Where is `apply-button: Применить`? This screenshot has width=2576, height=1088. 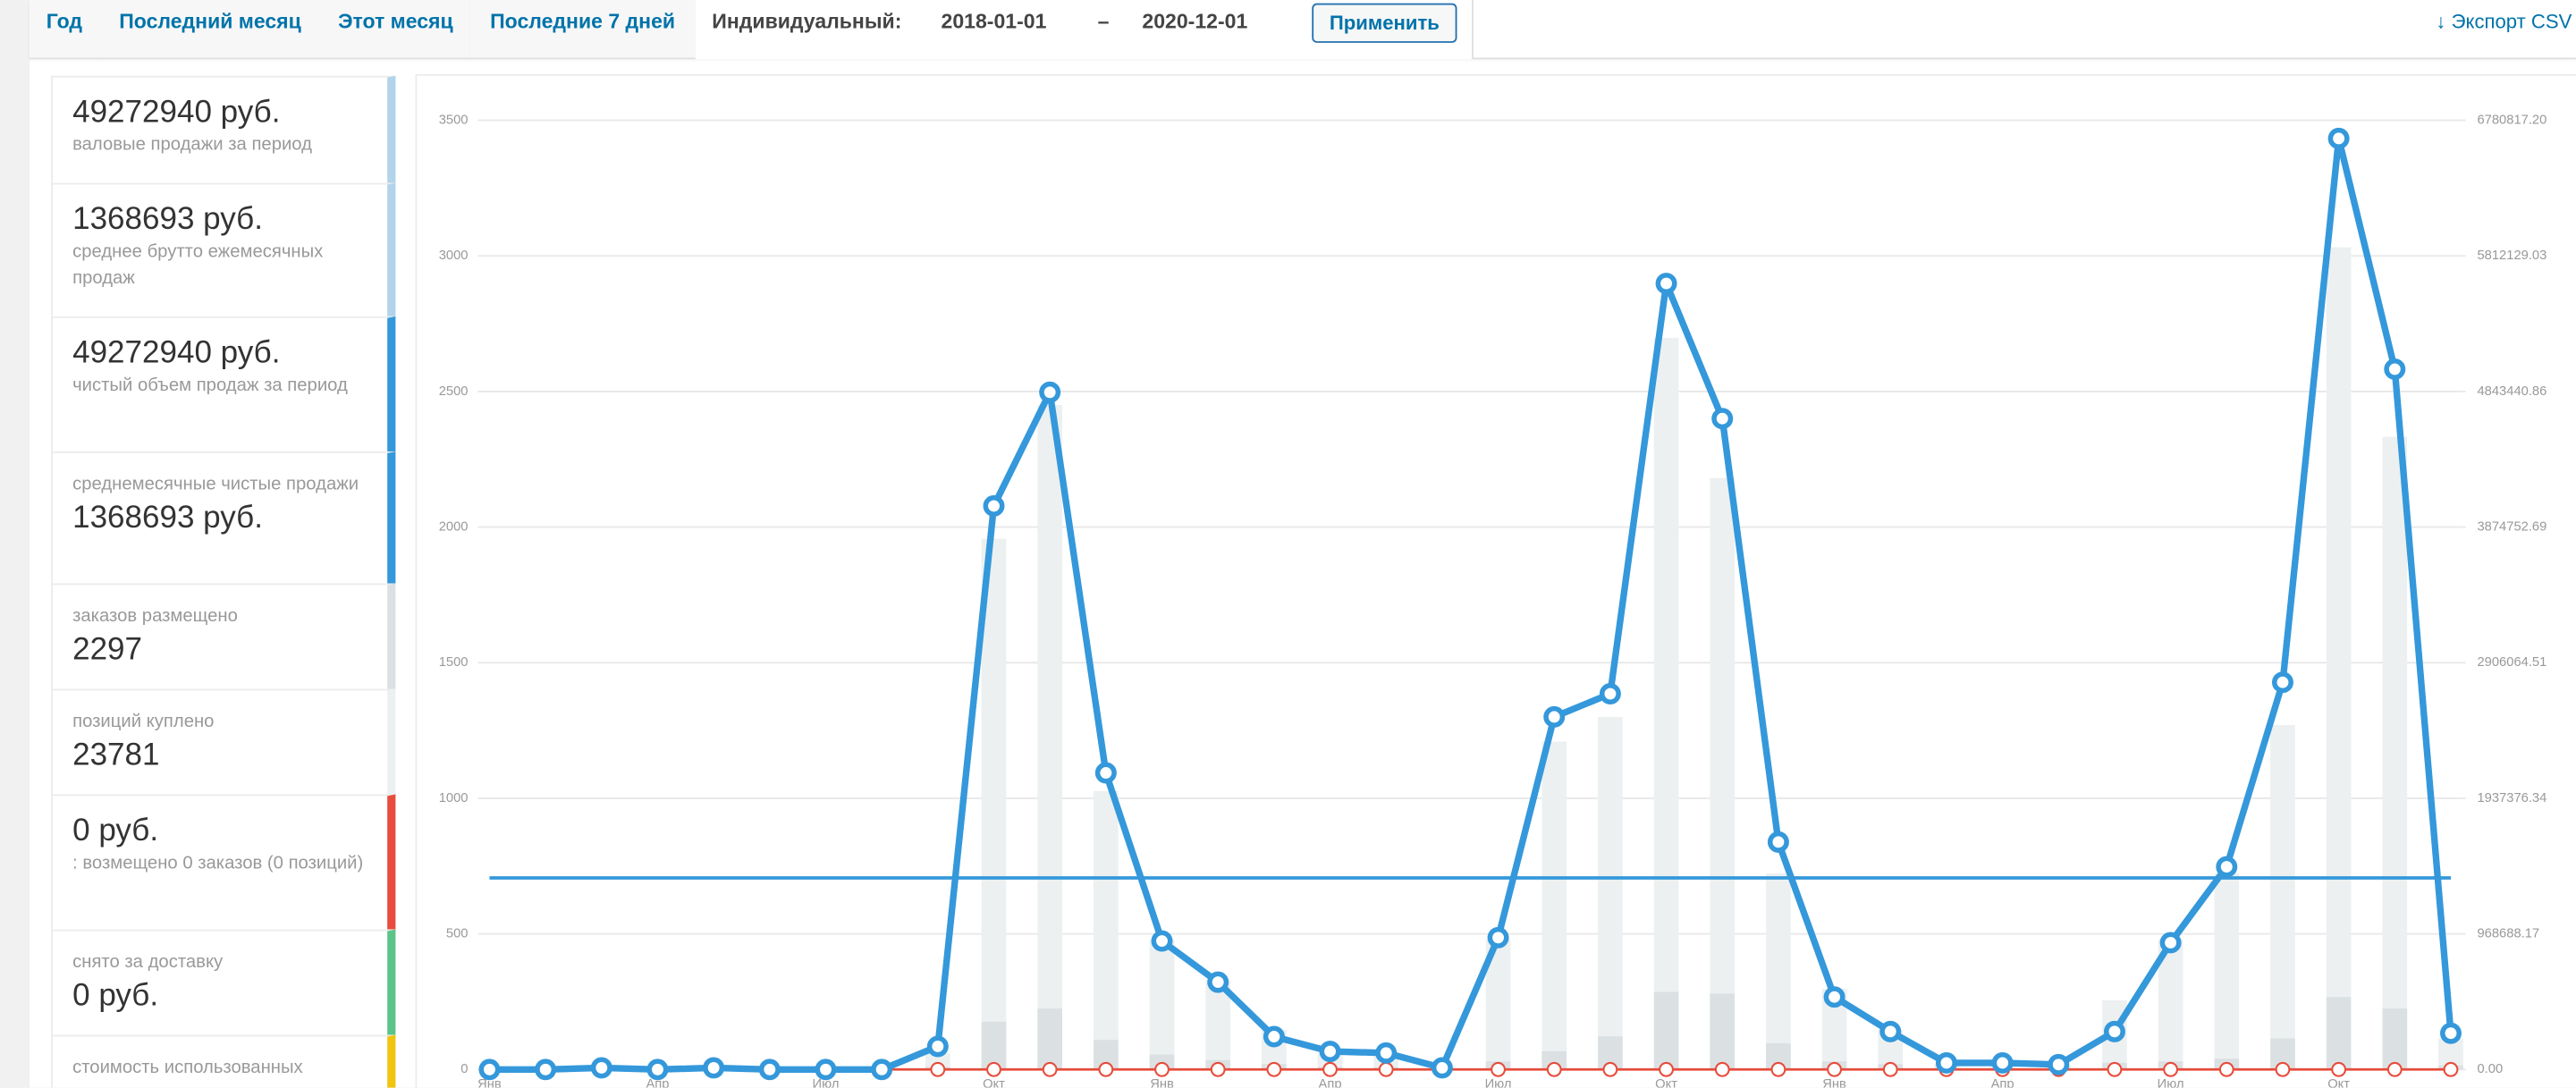
apply-button: Применить is located at coordinates (1384, 23).